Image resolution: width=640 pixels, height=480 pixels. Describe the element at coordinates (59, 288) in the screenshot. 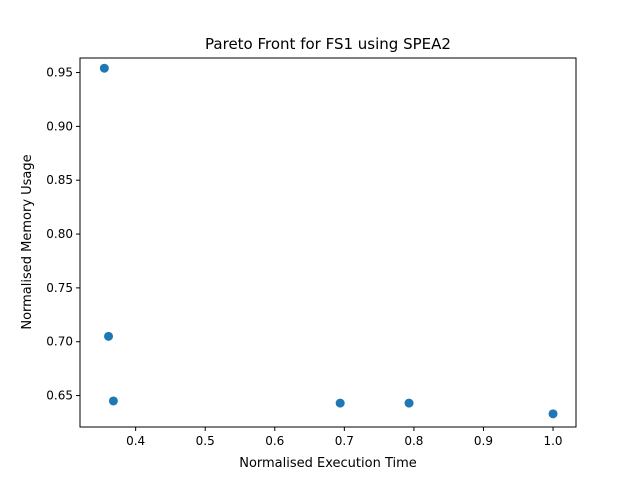

I see `y-tick-label: 0.75` at that location.